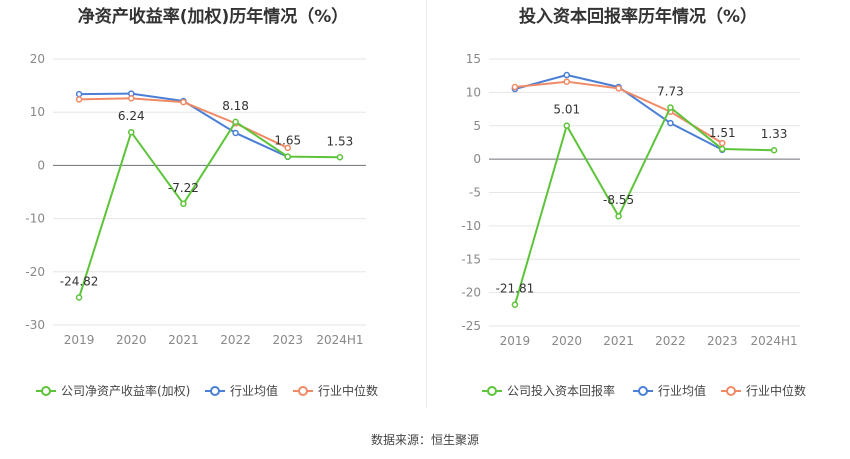 This screenshot has height=459, width=850. I want to click on data-label: 1.51, so click(722, 133).